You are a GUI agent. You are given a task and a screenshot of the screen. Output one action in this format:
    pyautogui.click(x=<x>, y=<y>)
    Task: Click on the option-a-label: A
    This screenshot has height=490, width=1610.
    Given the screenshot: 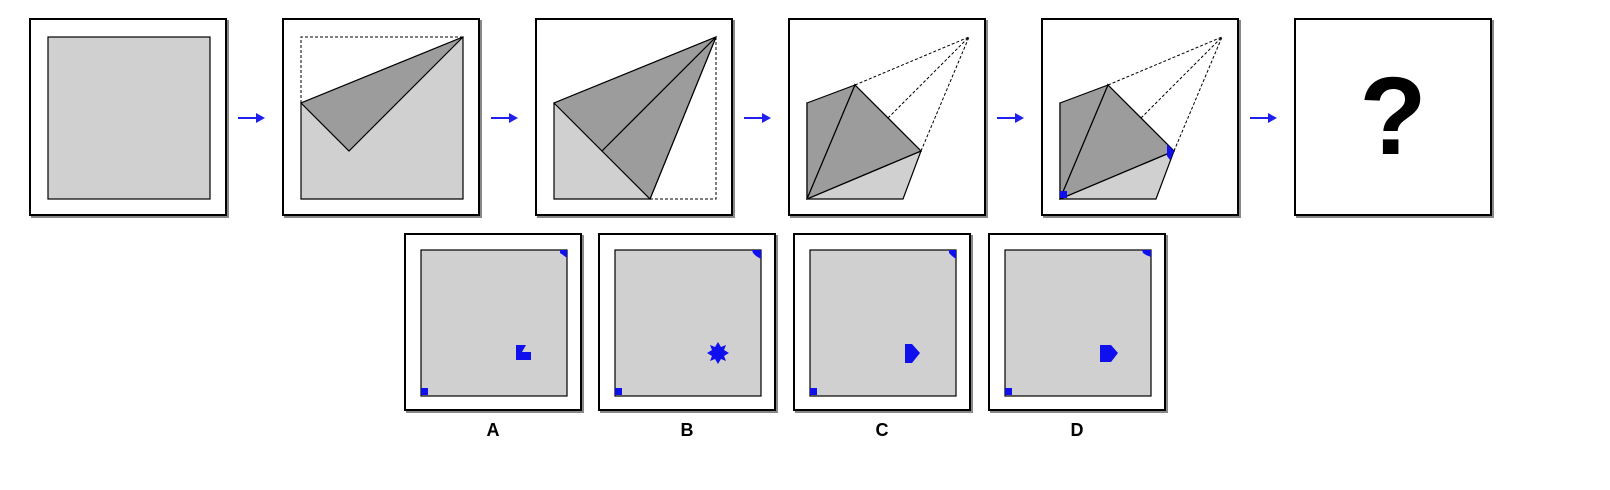 What is the action you would take?
    pyautogui.click(x=493, y=430)
    